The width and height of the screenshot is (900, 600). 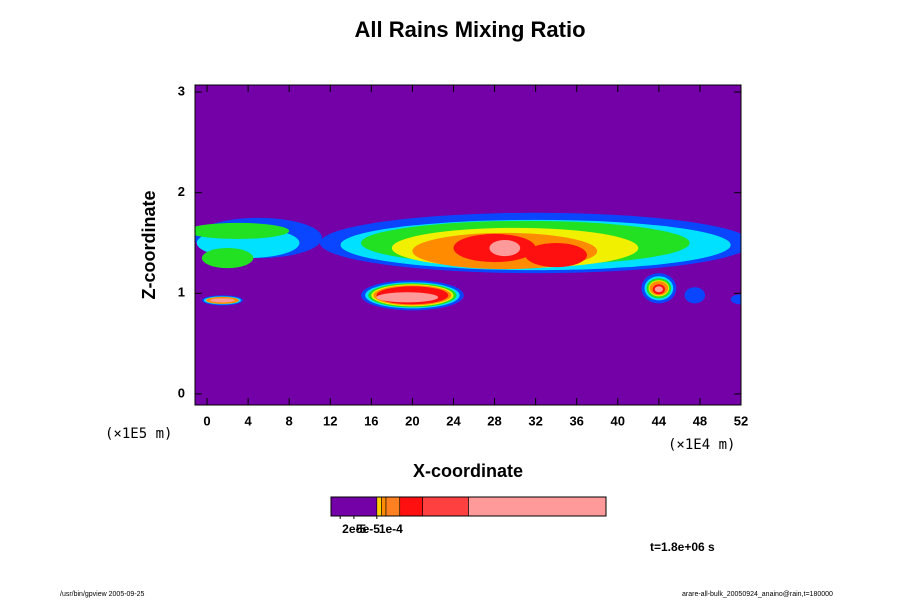 What do you see at coordinates (102, 594) in the screenshot?
I see `footer-left: /usr/bin/gpview 2005-09-25` at bounding box center [102, 594].